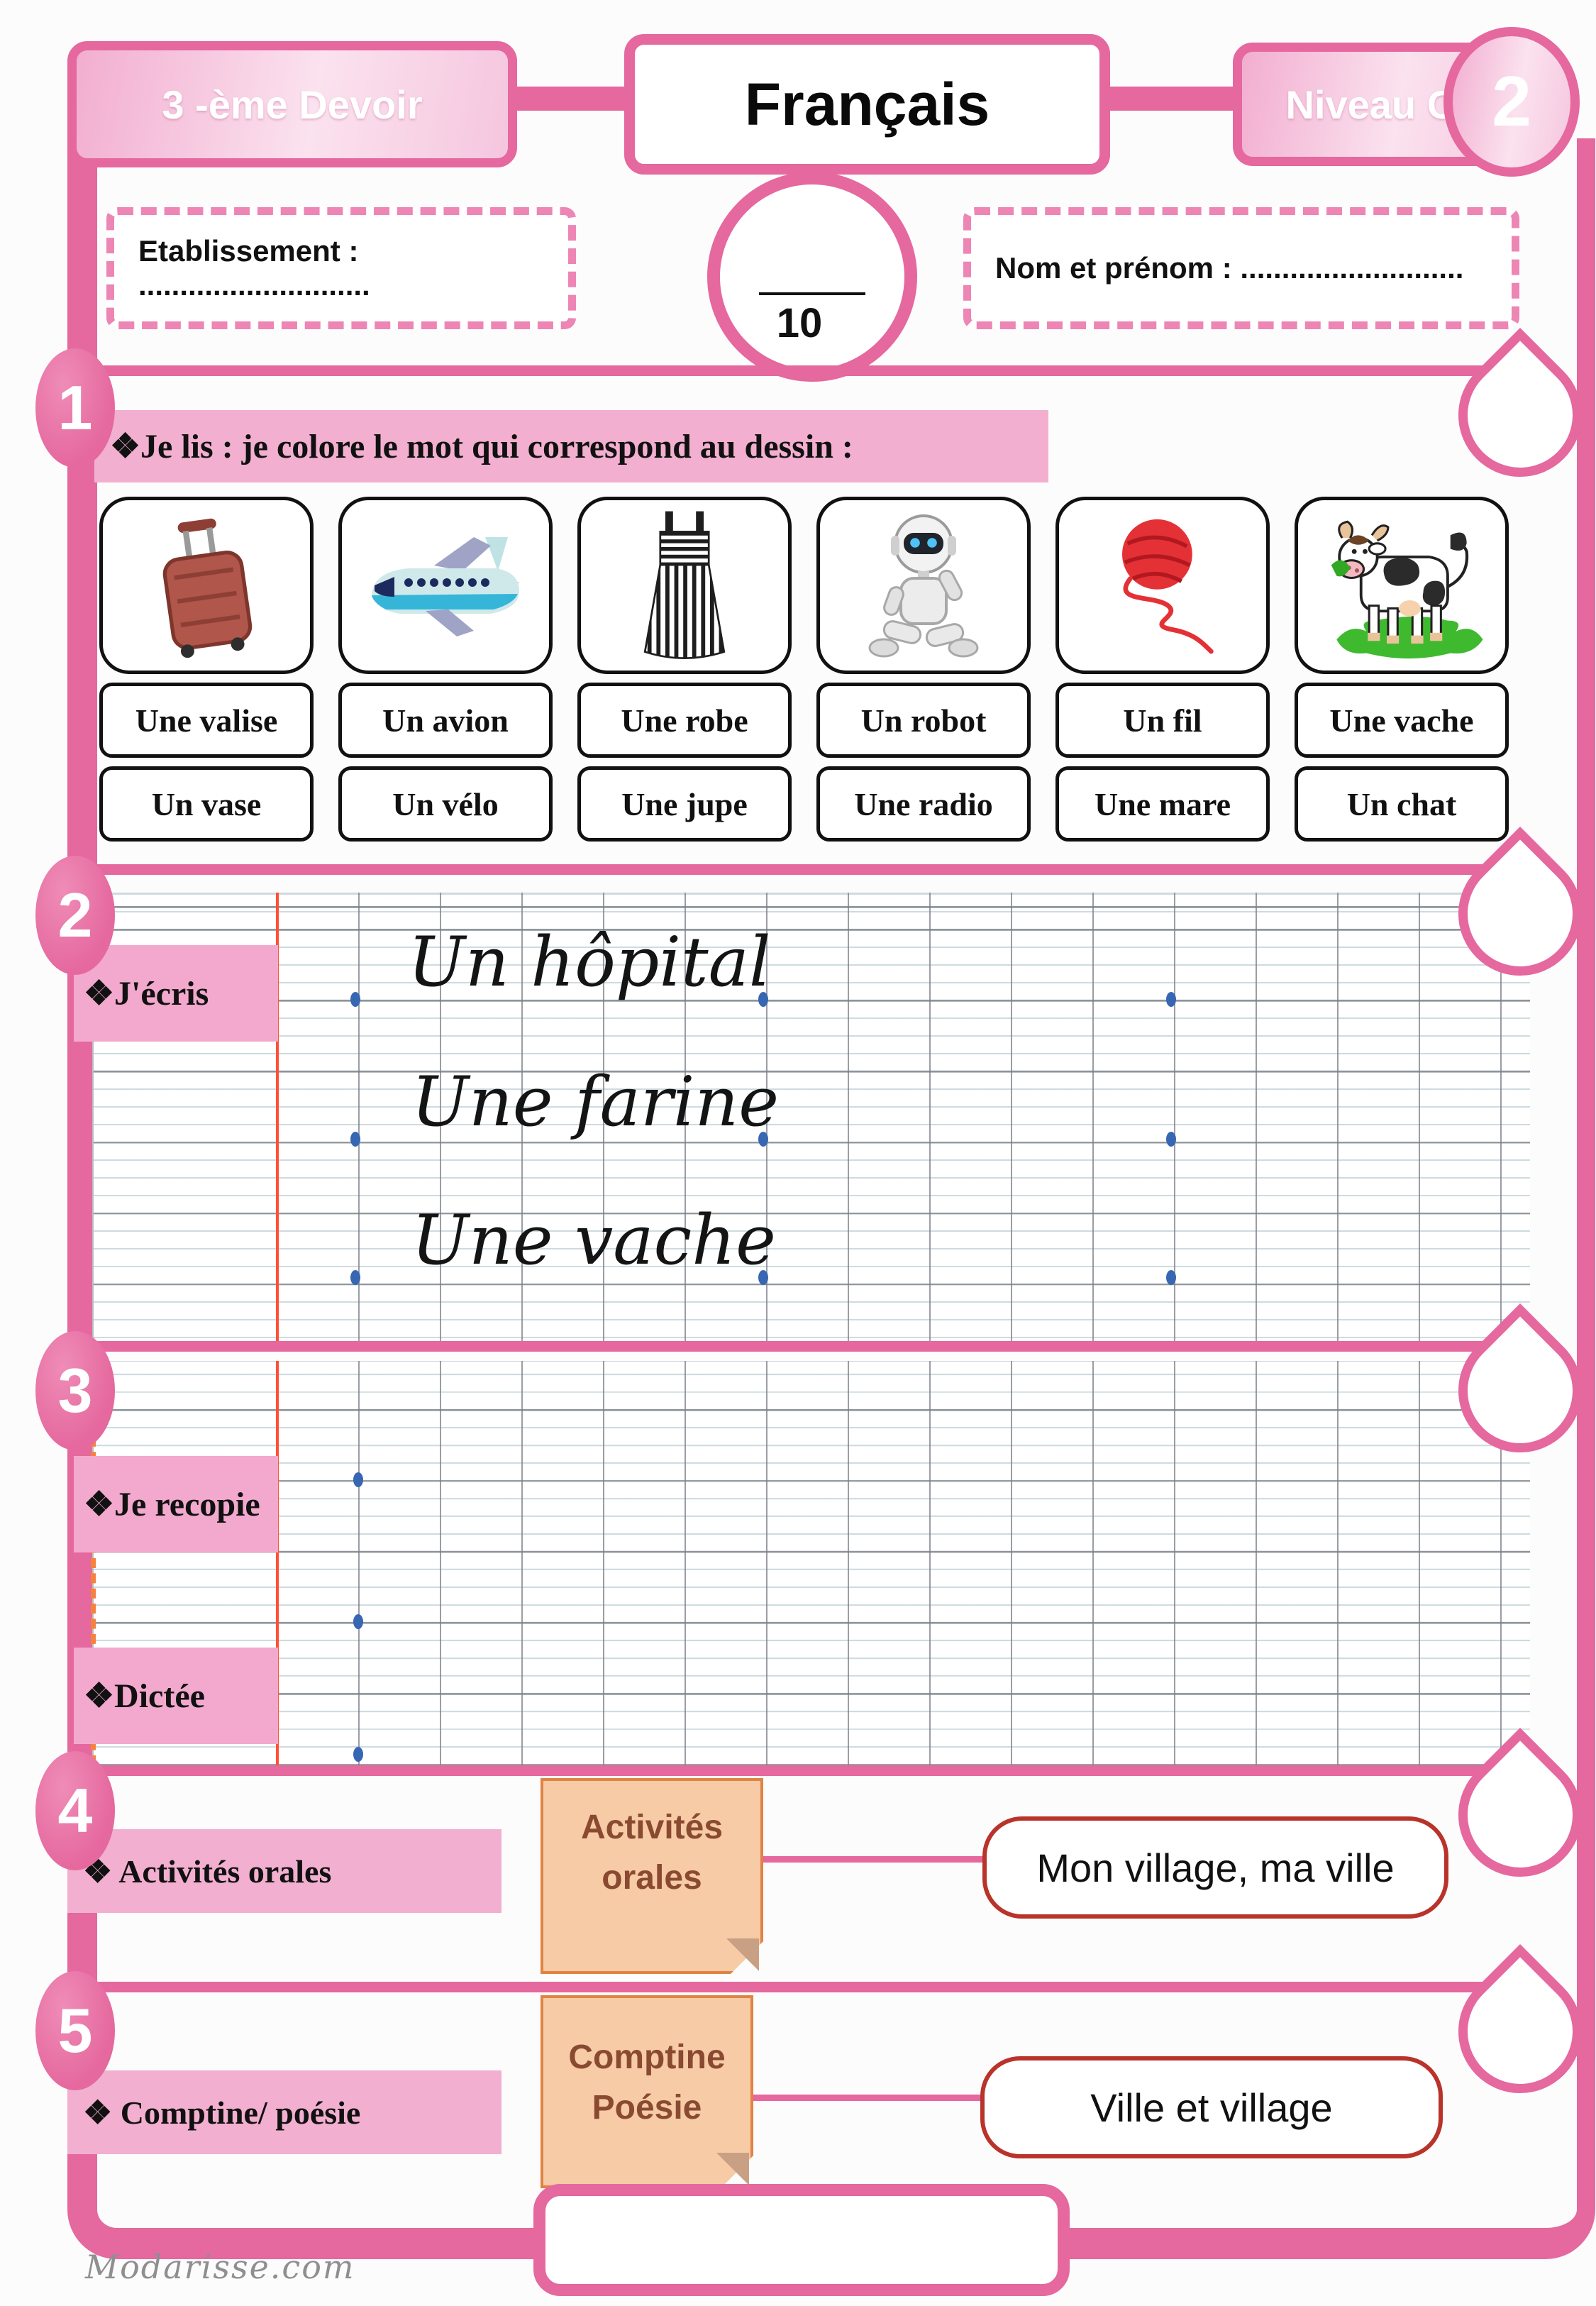 Image resolution: width=1596 pixels, height=2306 pixels. I want to click on jecris-label: ❖J'écris, so click(146, 994).